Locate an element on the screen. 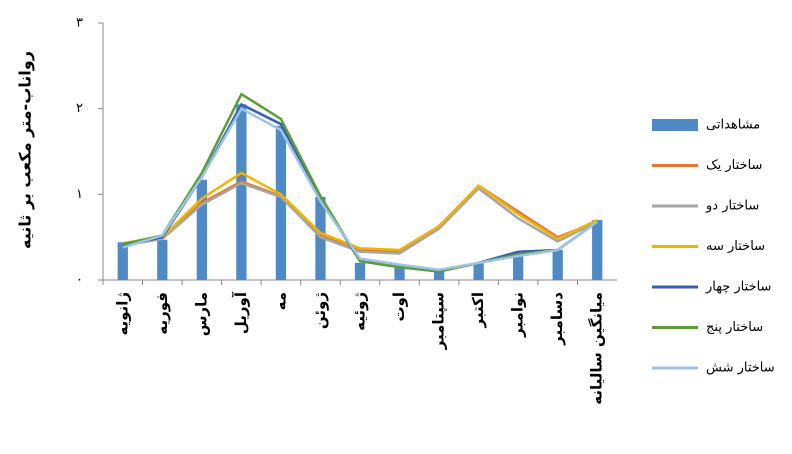 The width and height of the screenshot is (792, 454). legend-label: ساختار دو is located at coordinates (732, 206).